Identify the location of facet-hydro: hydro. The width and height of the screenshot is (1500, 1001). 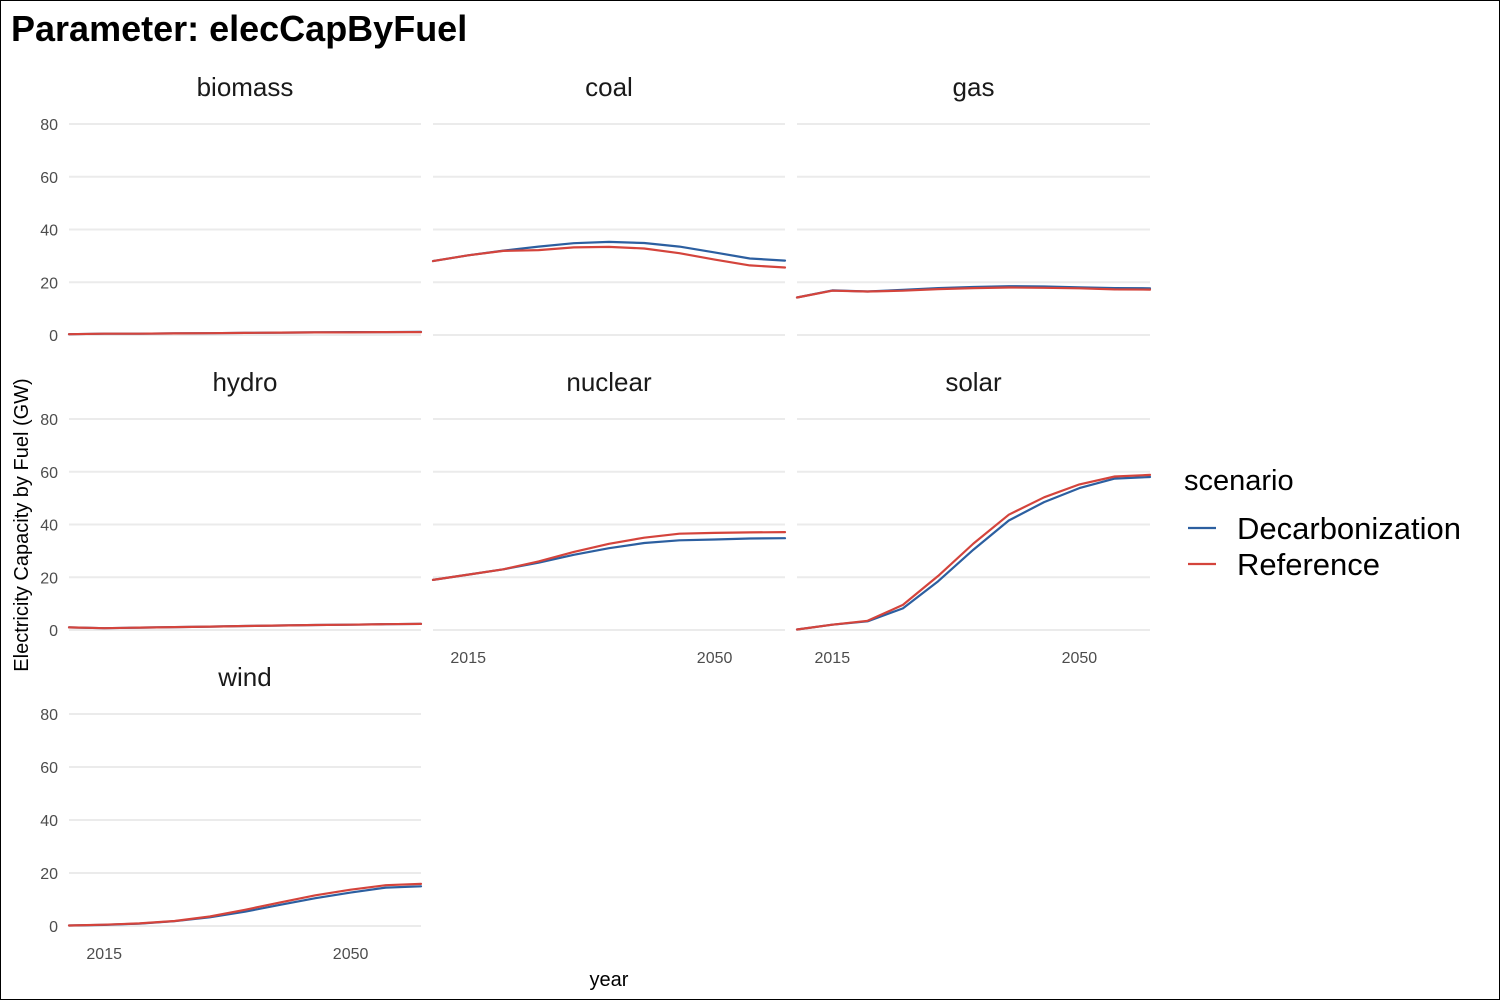
(245, 499).